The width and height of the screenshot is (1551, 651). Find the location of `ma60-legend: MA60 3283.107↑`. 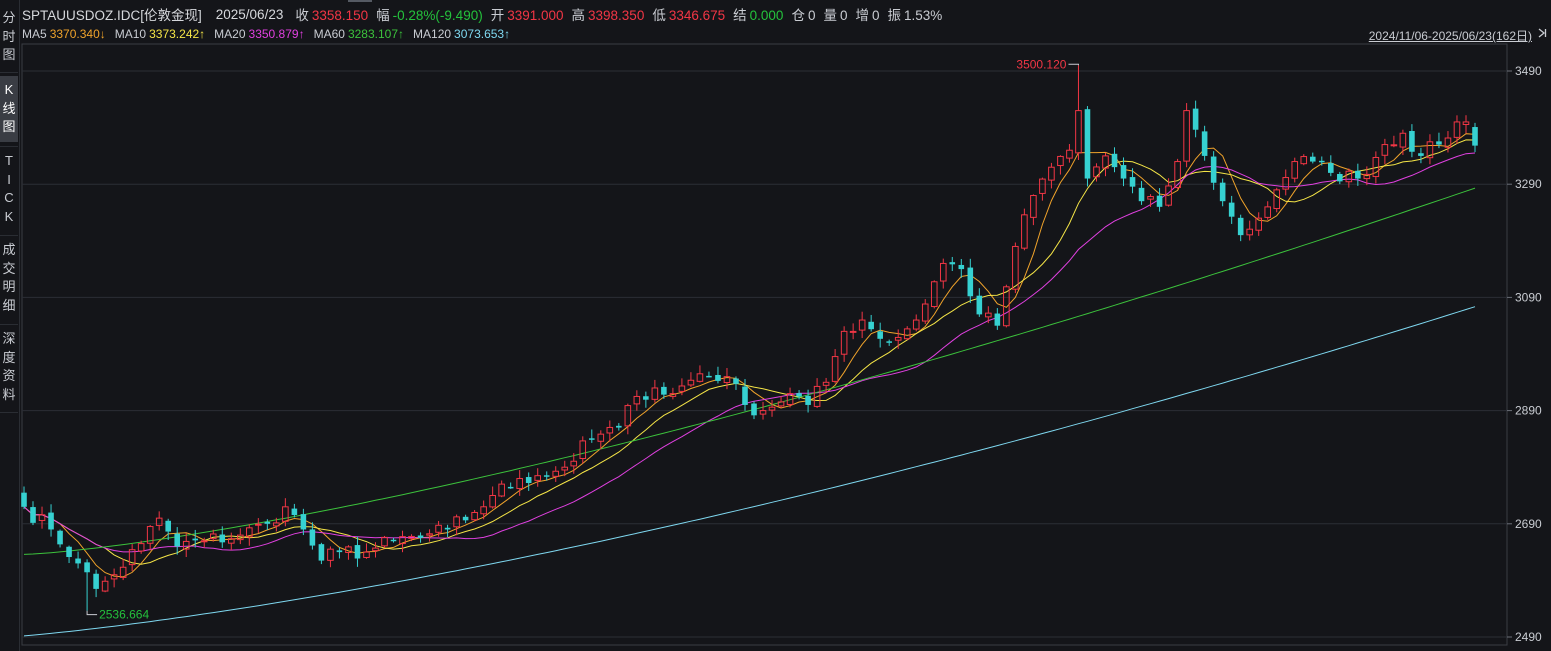

ma60-legend: MA60 3283.107↑ is located at coordinates (359, 34).